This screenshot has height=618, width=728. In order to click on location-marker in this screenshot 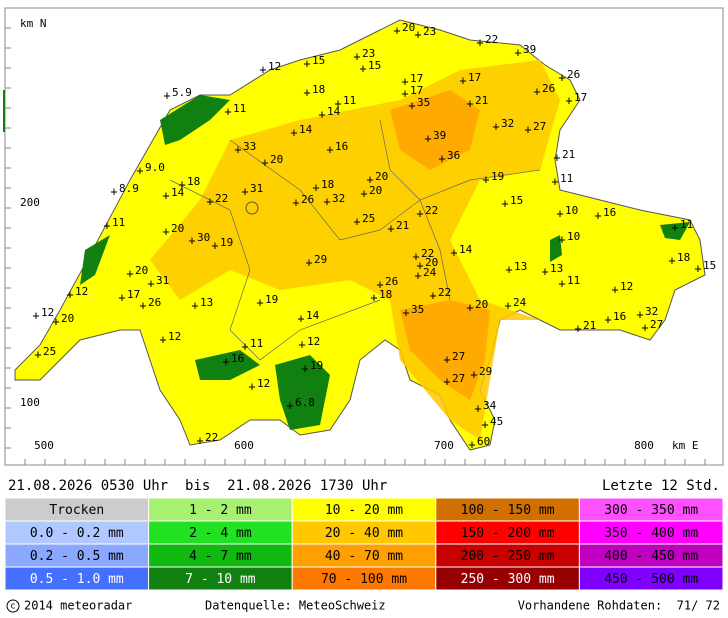, I will do `click(252, 208)`.